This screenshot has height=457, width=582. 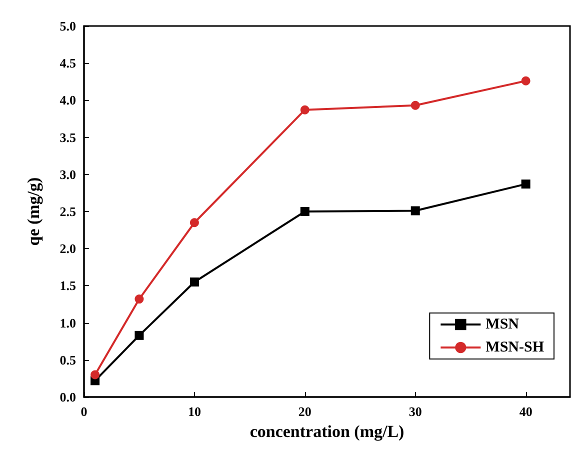 What do you see at coordinates (68, 137) in the screenshot?
I see `y-tick-label: 3.5` at bounding box center [68, 137].